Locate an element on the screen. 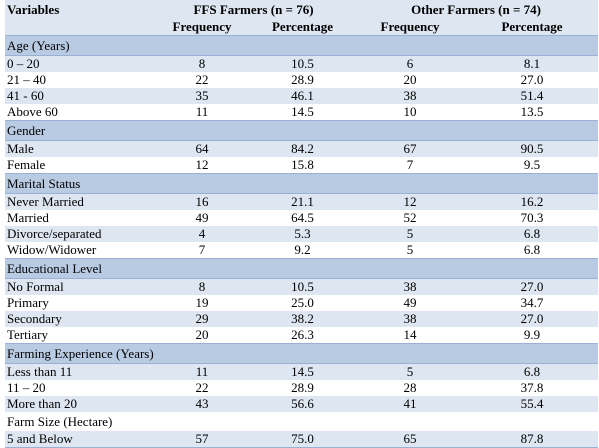 The width and height of the screenshot is (599, 448). table-row: 21 – 40 22 28.9 20 27.0 is located at coordinates (302, 80).